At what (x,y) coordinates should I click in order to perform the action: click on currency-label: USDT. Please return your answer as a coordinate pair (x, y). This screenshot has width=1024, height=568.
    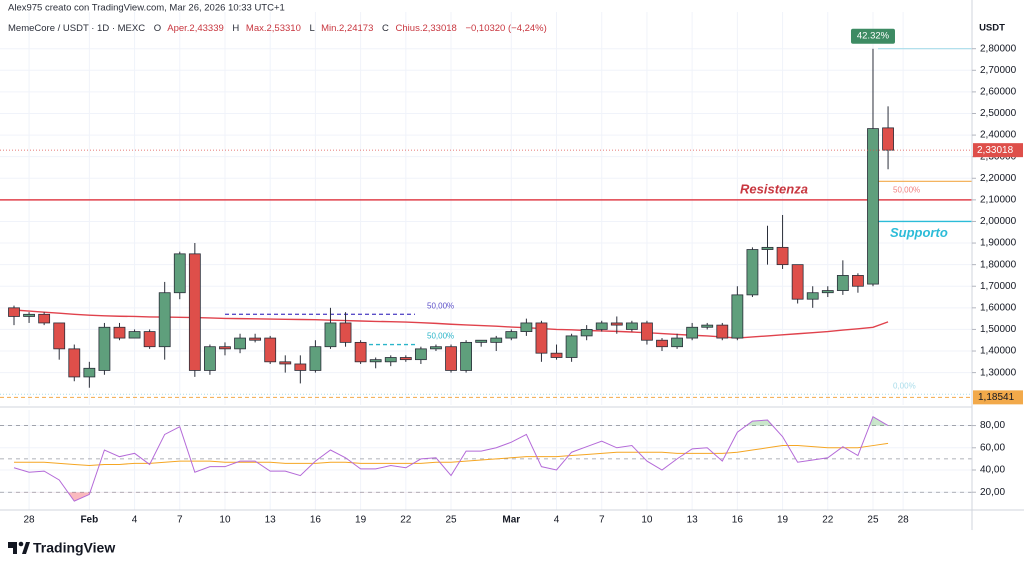
    Looking at the image, I should click on (992, 28).